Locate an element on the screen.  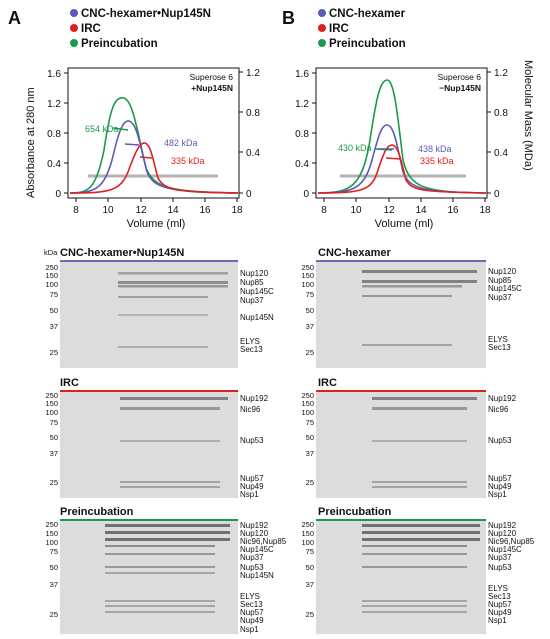
mass-label-irc-a: 335 kDa is located at coordinates (188, 161).